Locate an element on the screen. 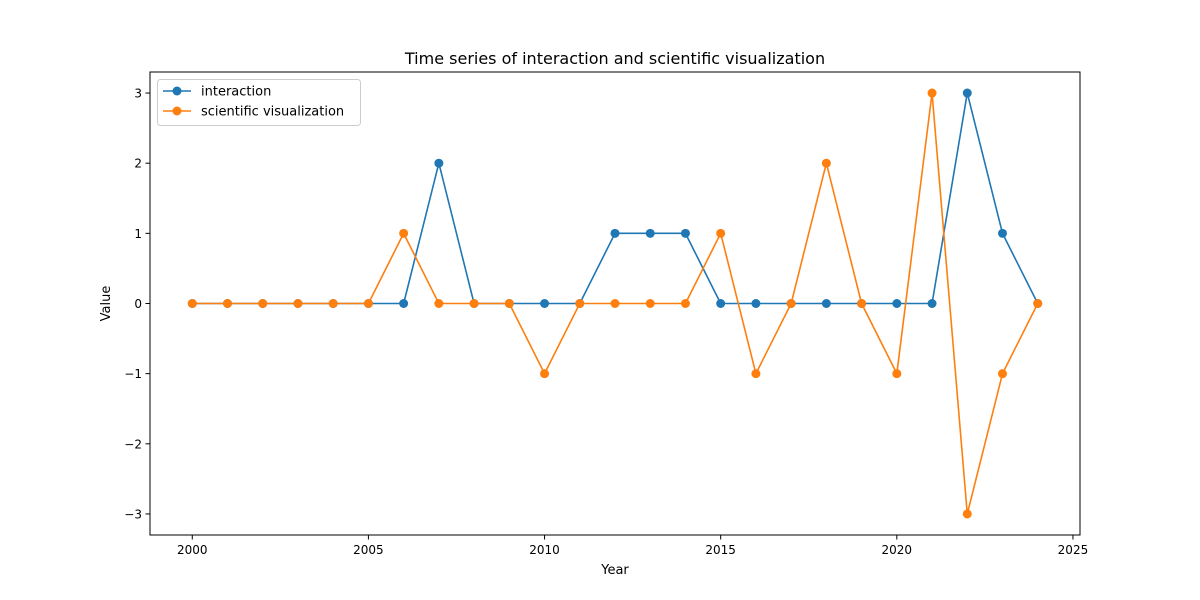  legend: interaction scientific visualization is located at coordinates (259, 102).